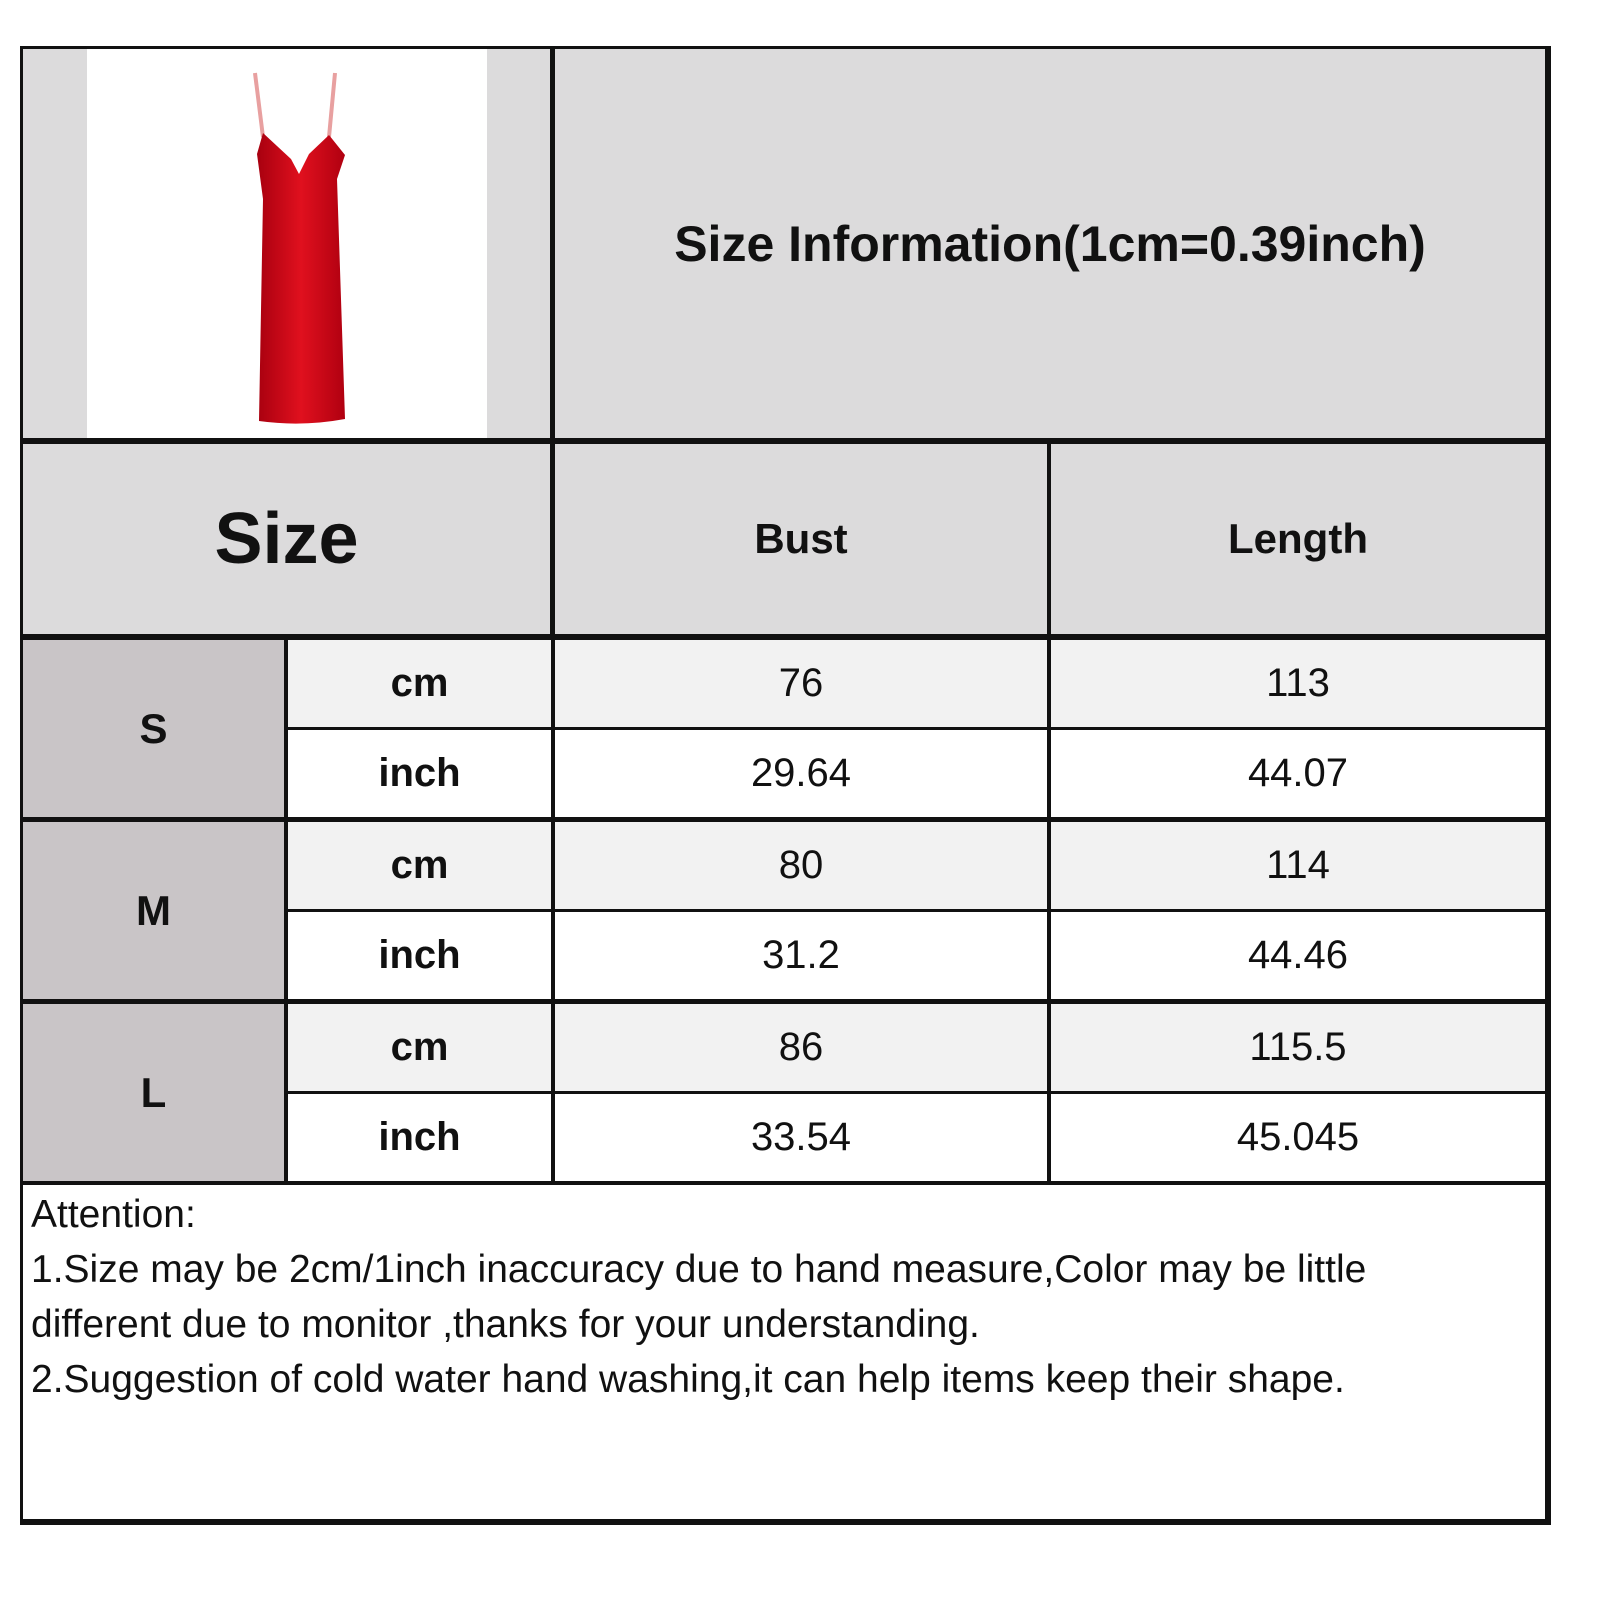 This screenshot has height=1600, width=1600. I want to click on size-label-s: S, so click(153, 728).